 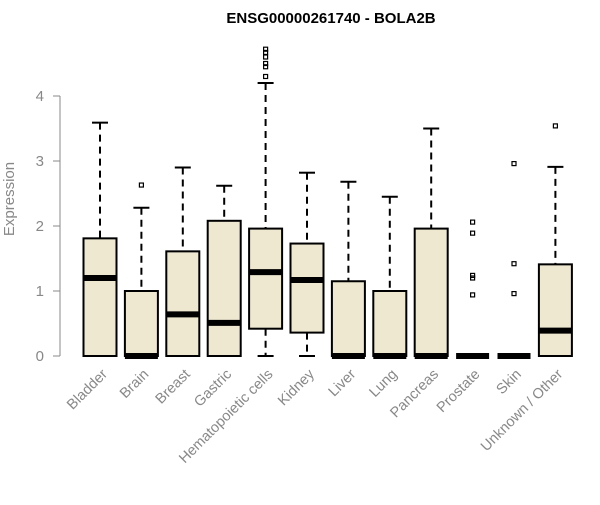 I want to click on y-axis-label: Expression, so click(x=9, y=199).